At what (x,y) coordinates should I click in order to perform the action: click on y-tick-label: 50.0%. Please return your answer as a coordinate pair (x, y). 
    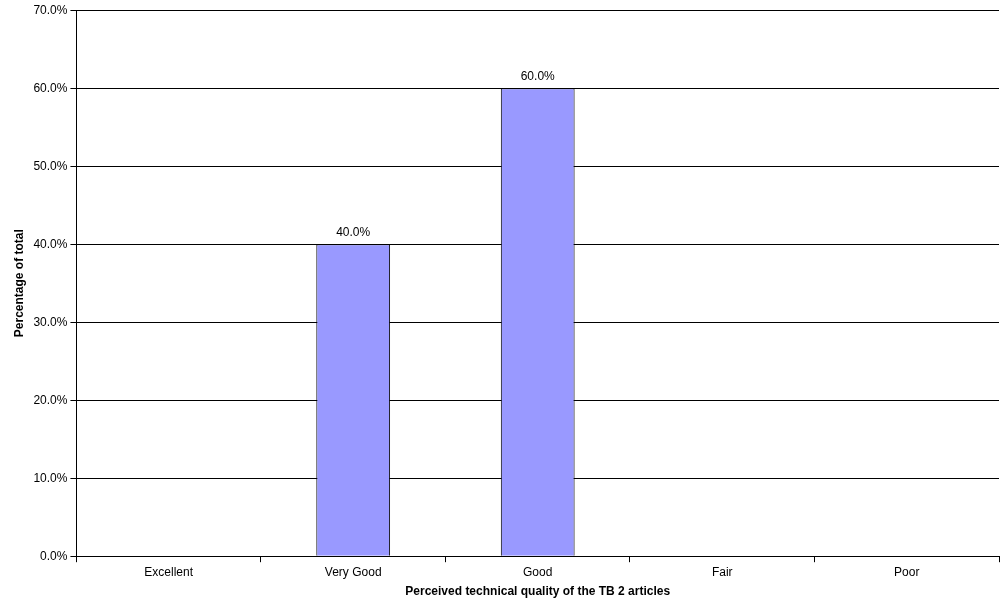
    Looking at the image, I should click on (50, 165).